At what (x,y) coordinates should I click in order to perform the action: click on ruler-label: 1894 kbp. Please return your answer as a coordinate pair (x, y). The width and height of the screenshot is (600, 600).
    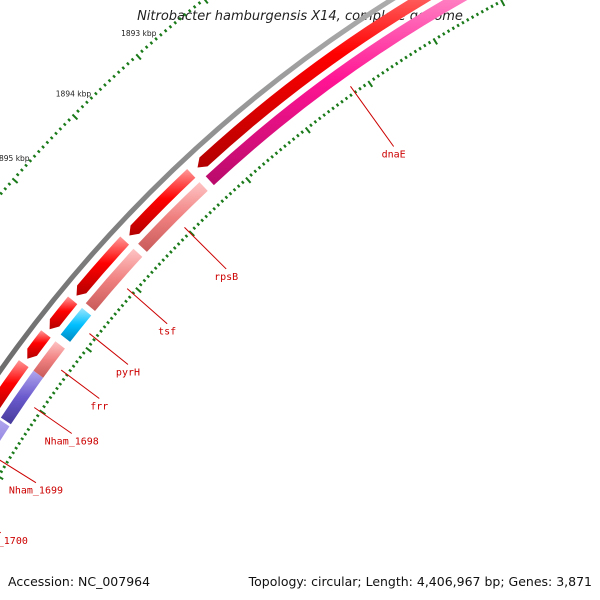
    Looking at the image, I should click on (74, 94).